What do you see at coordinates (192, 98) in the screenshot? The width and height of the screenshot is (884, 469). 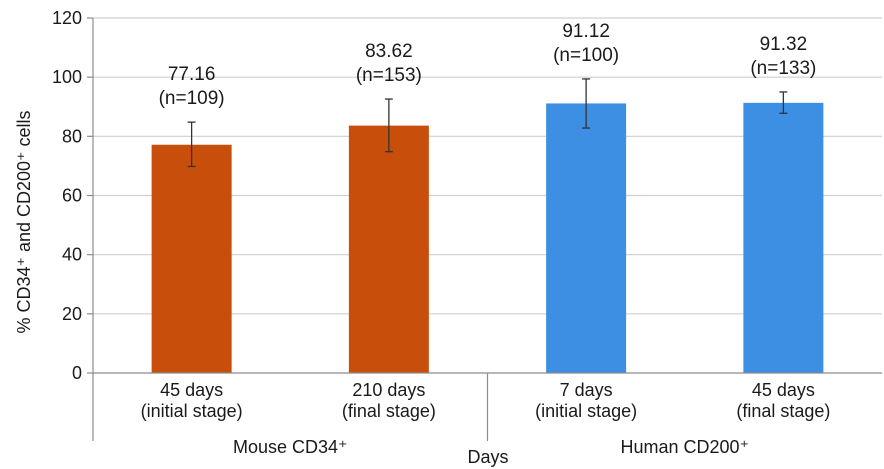 I see `n-label: (n=109)` at bounding box center [192, 98].